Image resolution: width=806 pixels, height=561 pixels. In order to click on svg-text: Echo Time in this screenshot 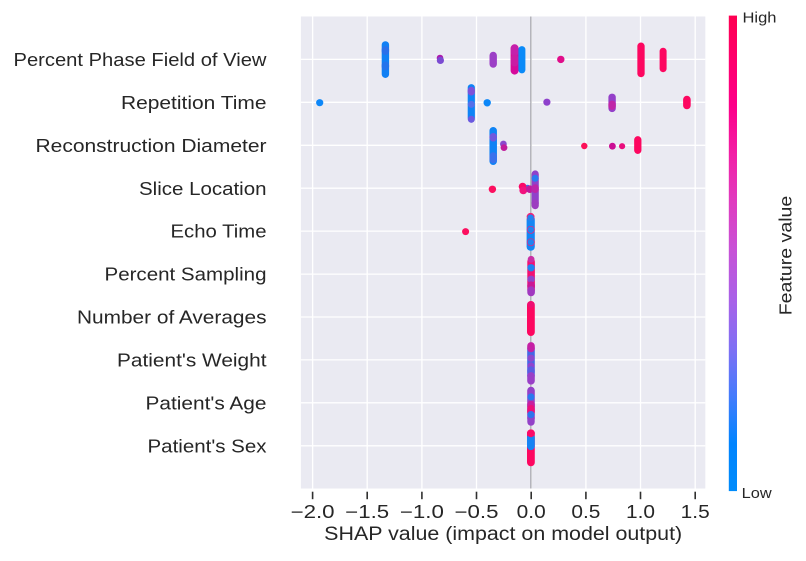, I will do `click(219, 231)`.